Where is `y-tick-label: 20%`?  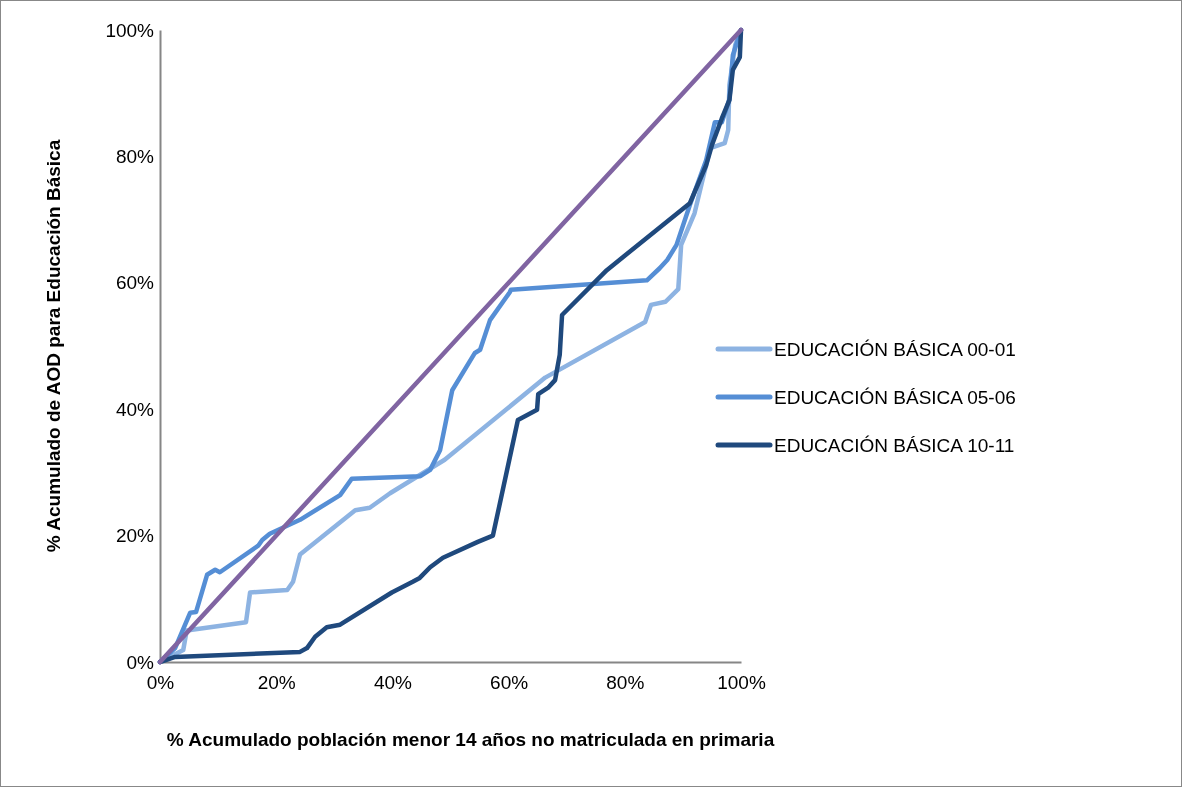 y-tick-label: 20% is located at coordinates (135, 536).